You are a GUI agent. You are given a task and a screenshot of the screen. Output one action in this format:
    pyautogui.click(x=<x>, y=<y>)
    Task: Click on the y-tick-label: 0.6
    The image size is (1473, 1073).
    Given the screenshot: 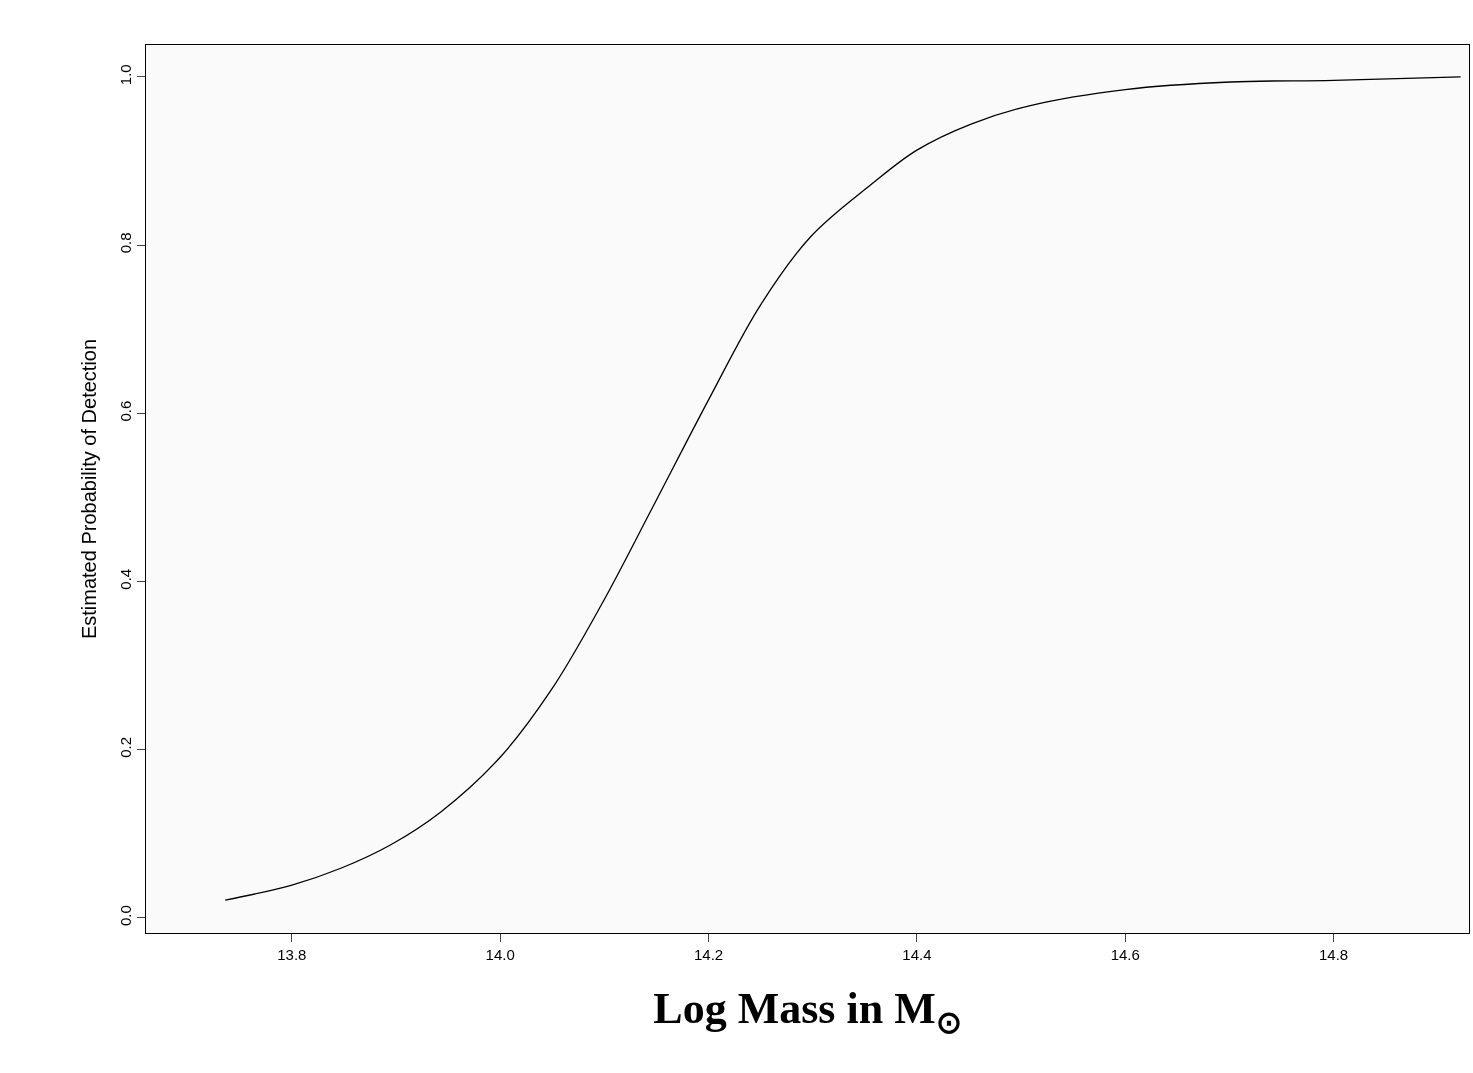 What is the action you would take?
    pyautogui.click(x=125, y=411)
    